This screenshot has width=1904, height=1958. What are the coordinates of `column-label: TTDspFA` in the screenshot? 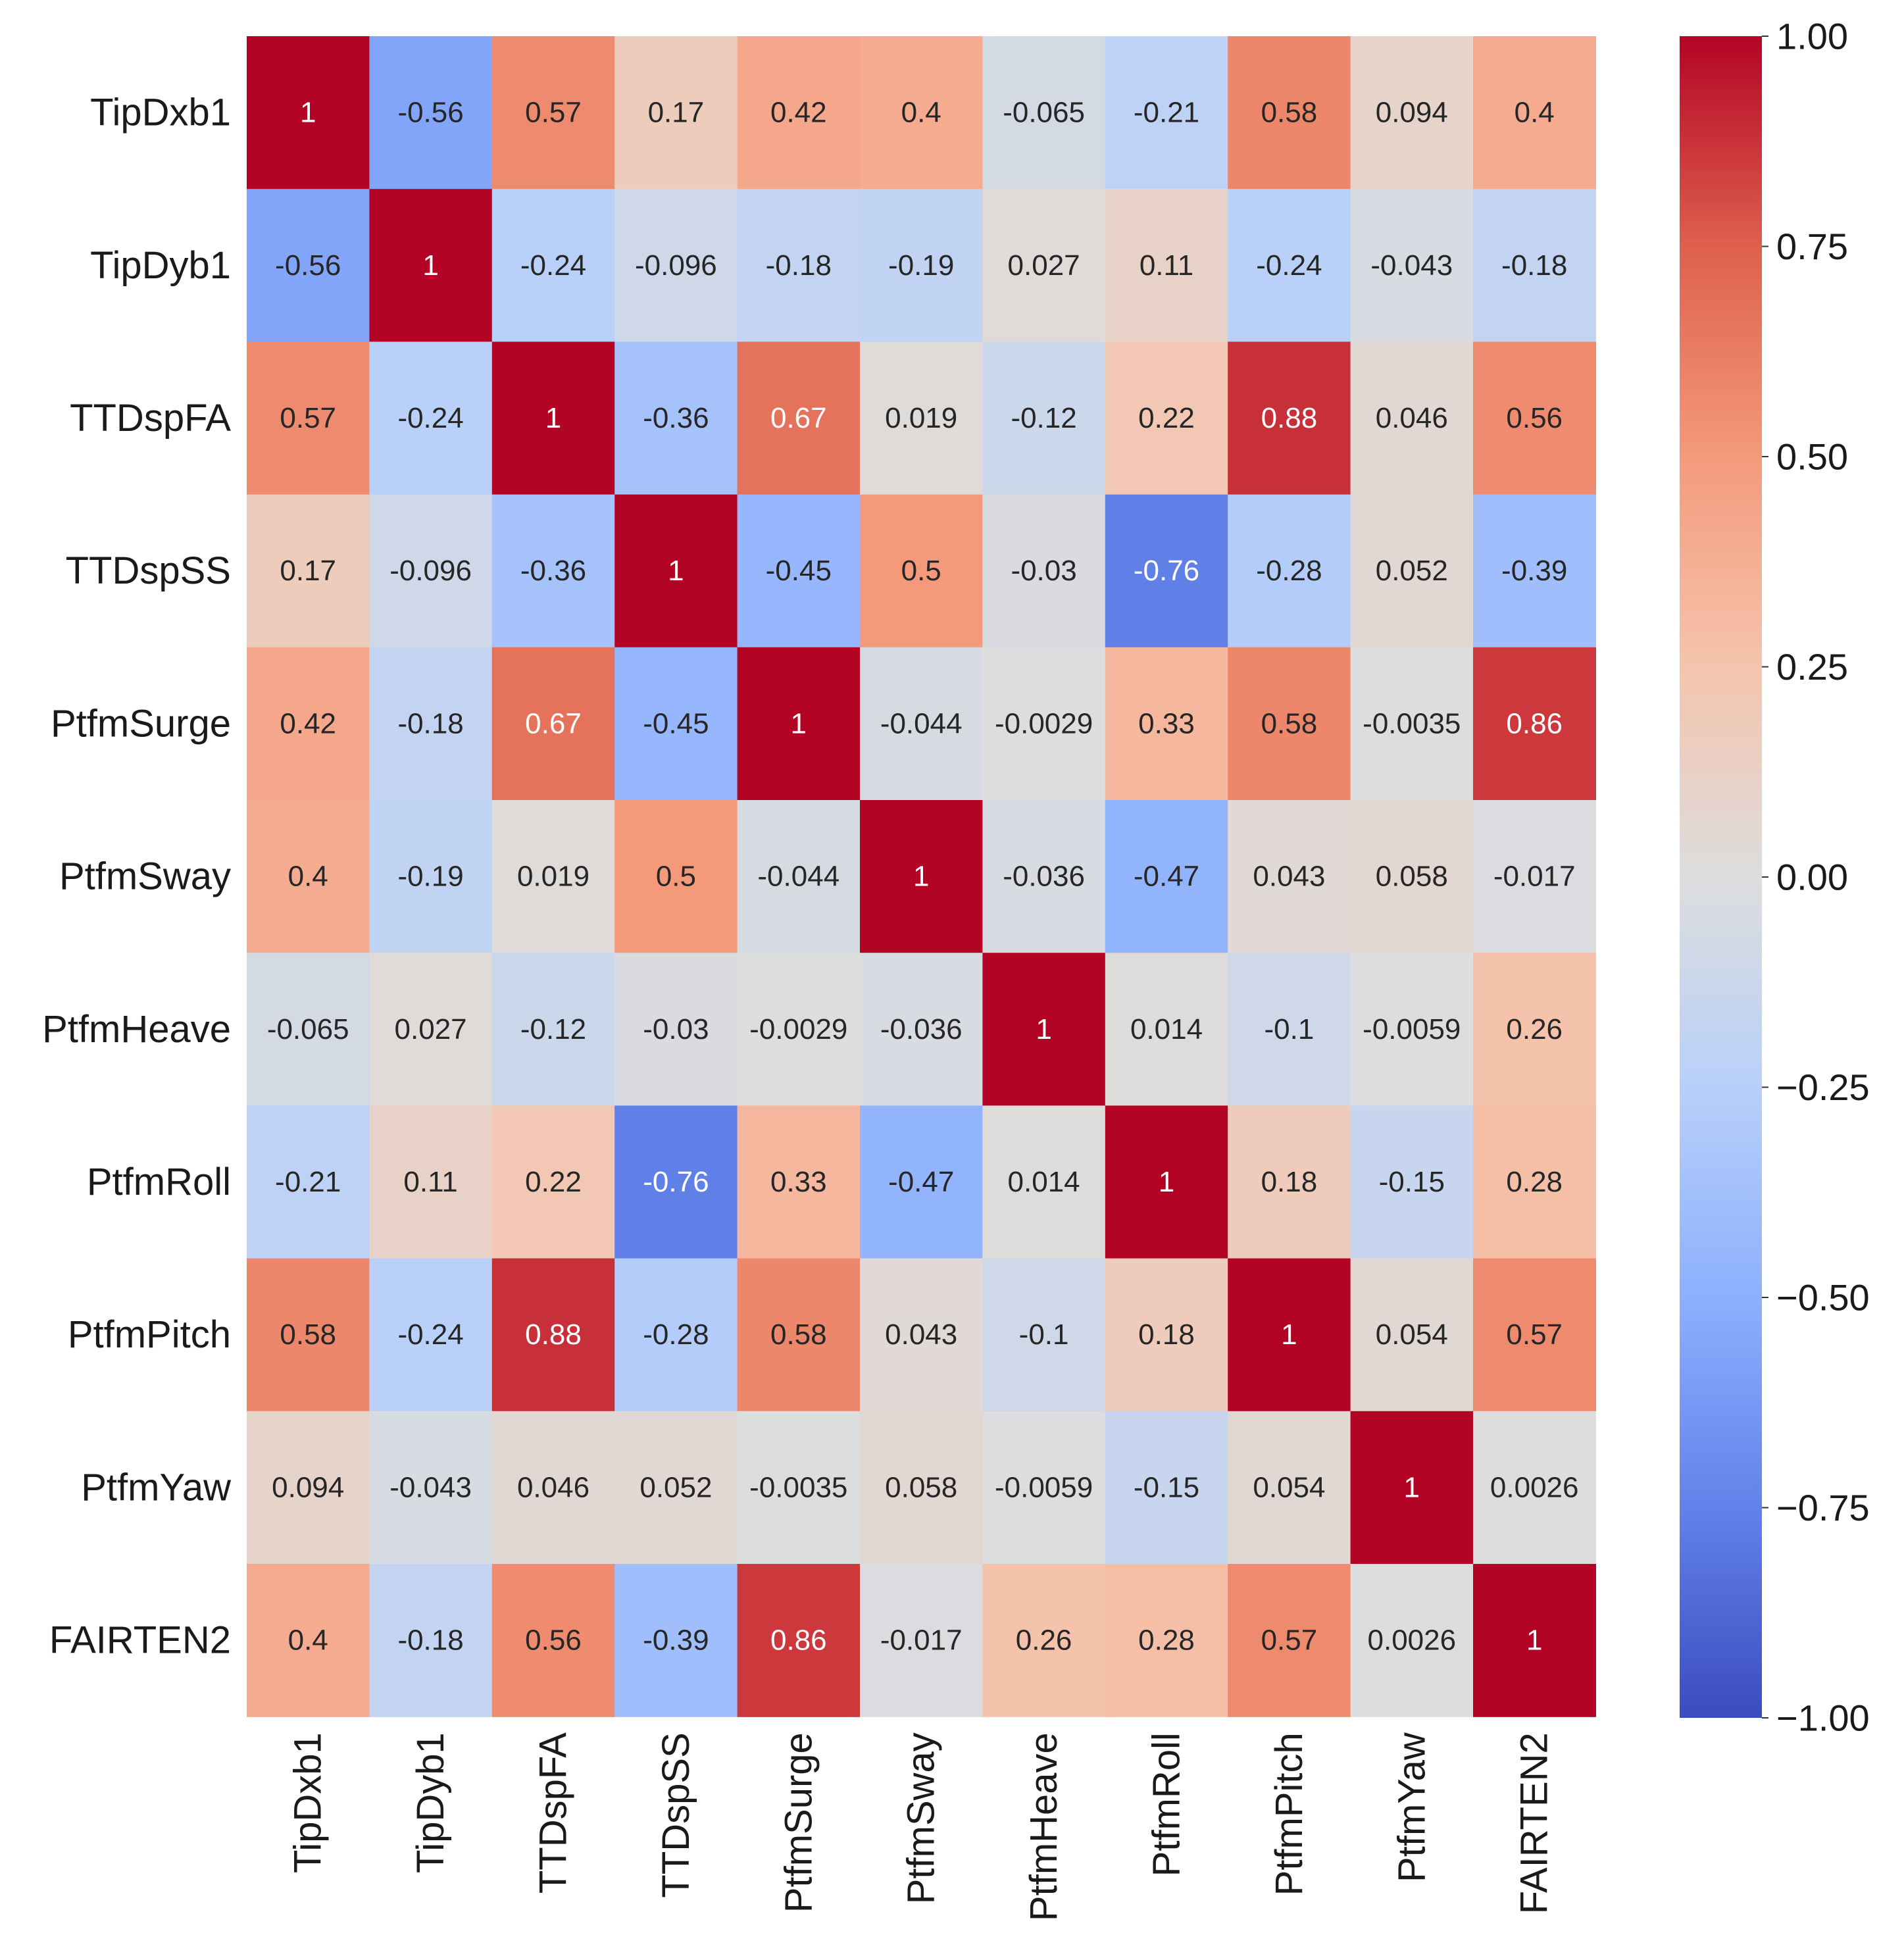 It's located at (553, 1813).